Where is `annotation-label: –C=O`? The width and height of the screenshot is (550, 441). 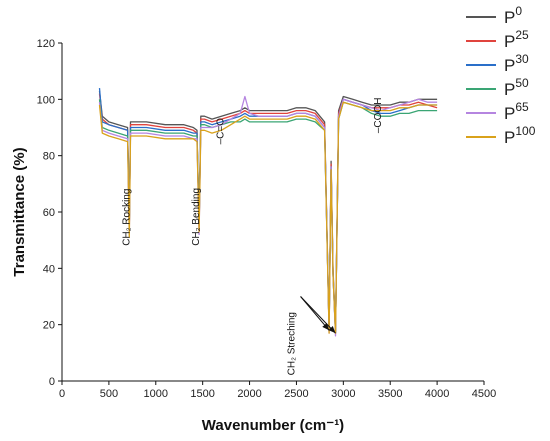
annotation-label: –C=O is located at coordinates (220, 131).